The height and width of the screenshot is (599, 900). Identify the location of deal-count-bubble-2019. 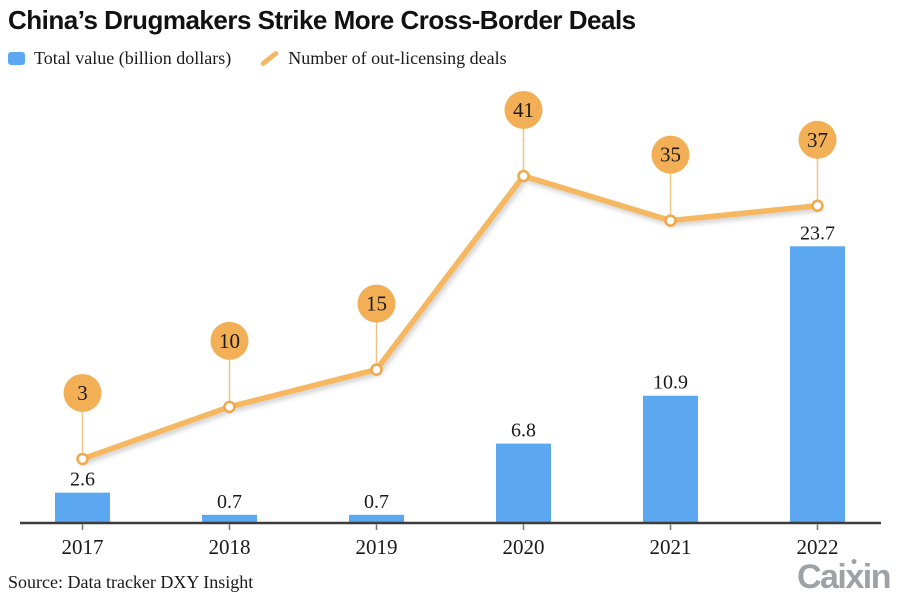
(376, 303).